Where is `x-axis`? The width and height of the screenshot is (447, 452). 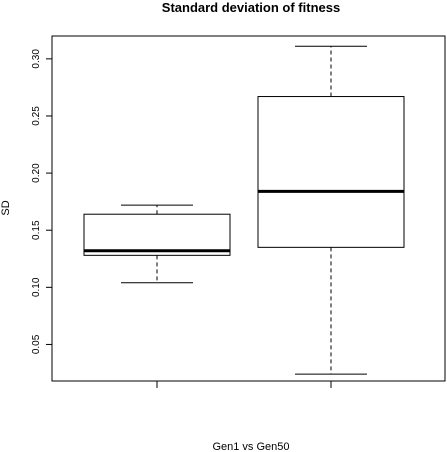
x-axis is located at coordinates (244, 384).